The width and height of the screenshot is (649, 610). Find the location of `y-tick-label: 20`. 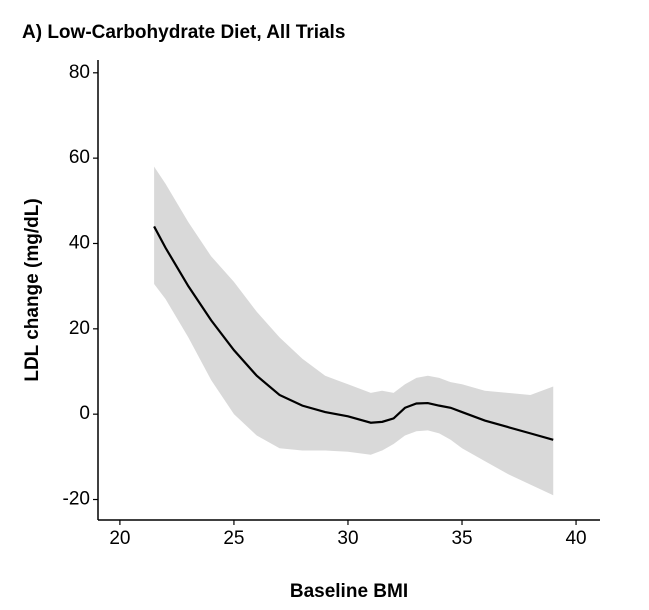

y-tick-label: 20 is located at coordinates (79, 328).